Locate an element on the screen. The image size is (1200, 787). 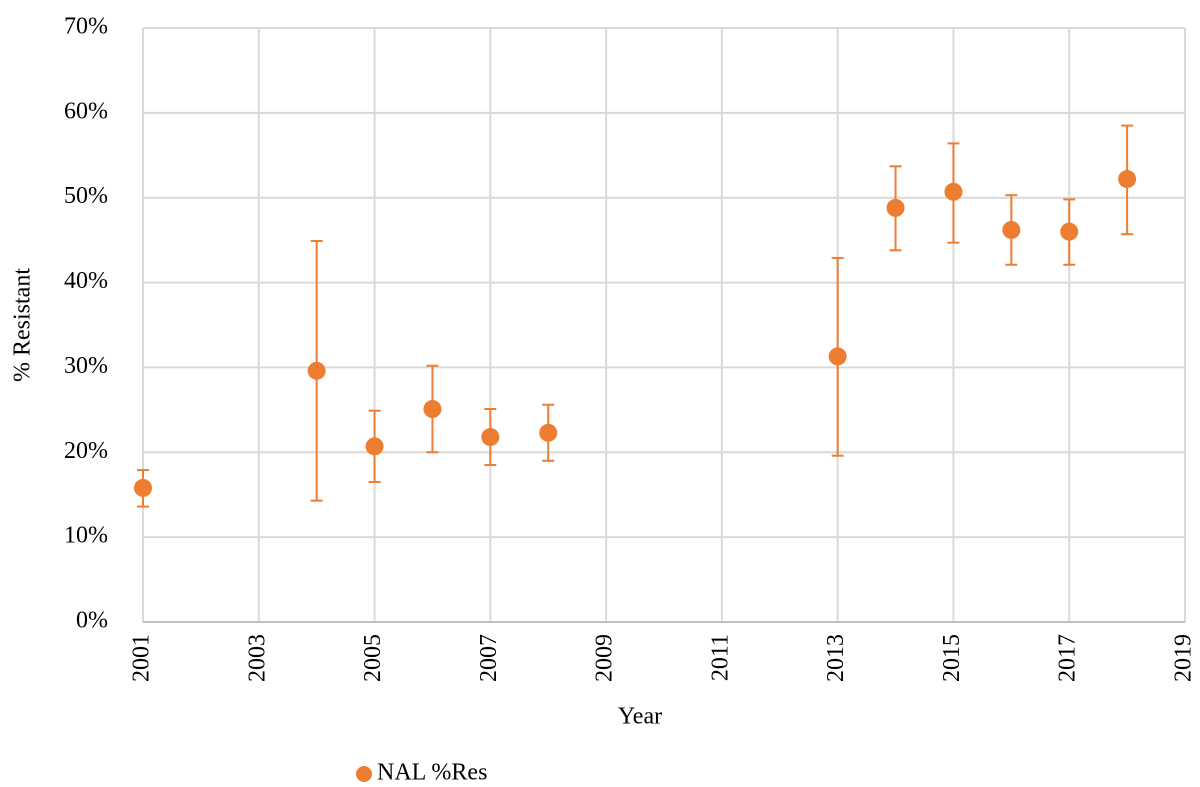
x-axis-title: Year is located at coordinates (640, 717).